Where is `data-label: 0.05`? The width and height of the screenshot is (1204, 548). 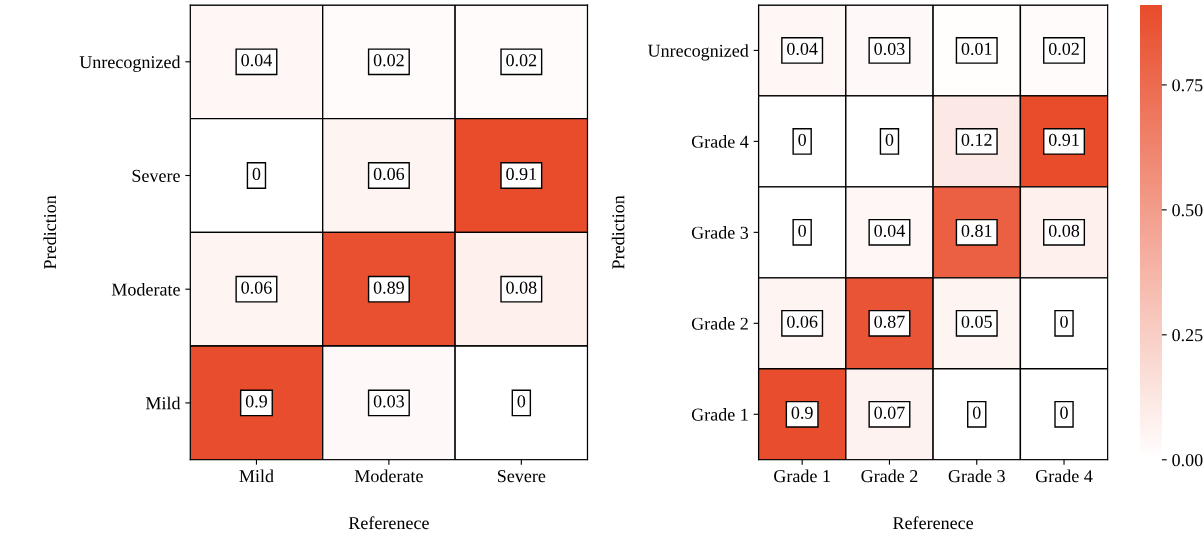
data-label: 0.05 is located at coordinates (976, 321).